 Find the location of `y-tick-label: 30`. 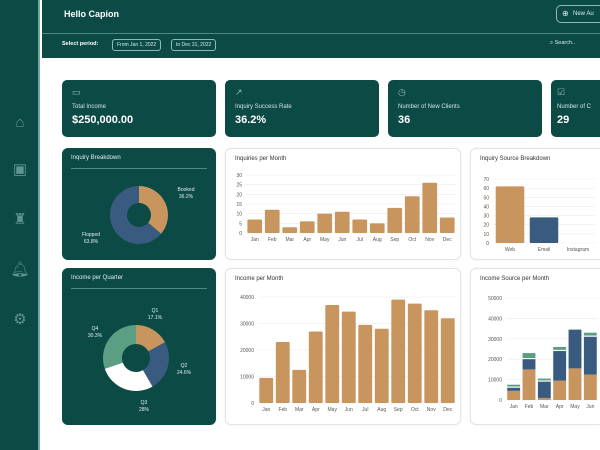

y-tick-label: 30 is located at coordinates (486, 217).